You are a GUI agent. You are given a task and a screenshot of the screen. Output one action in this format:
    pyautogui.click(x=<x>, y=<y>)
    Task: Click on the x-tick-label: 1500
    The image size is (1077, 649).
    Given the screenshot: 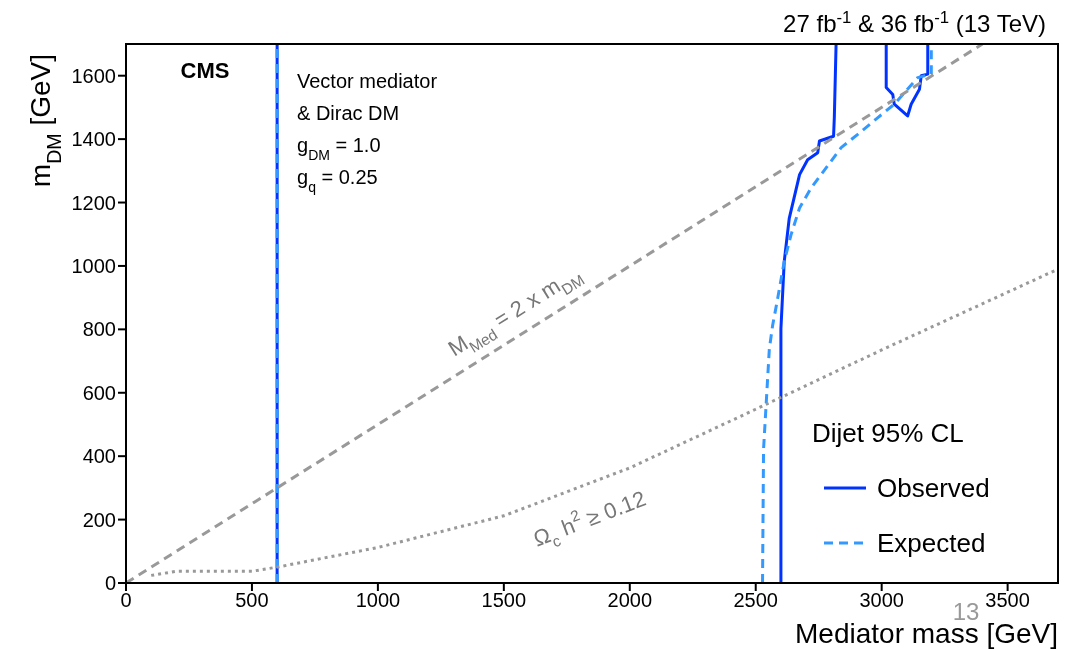 What is the action you would take?
    pyautogui.click(x=504, y=600)
    